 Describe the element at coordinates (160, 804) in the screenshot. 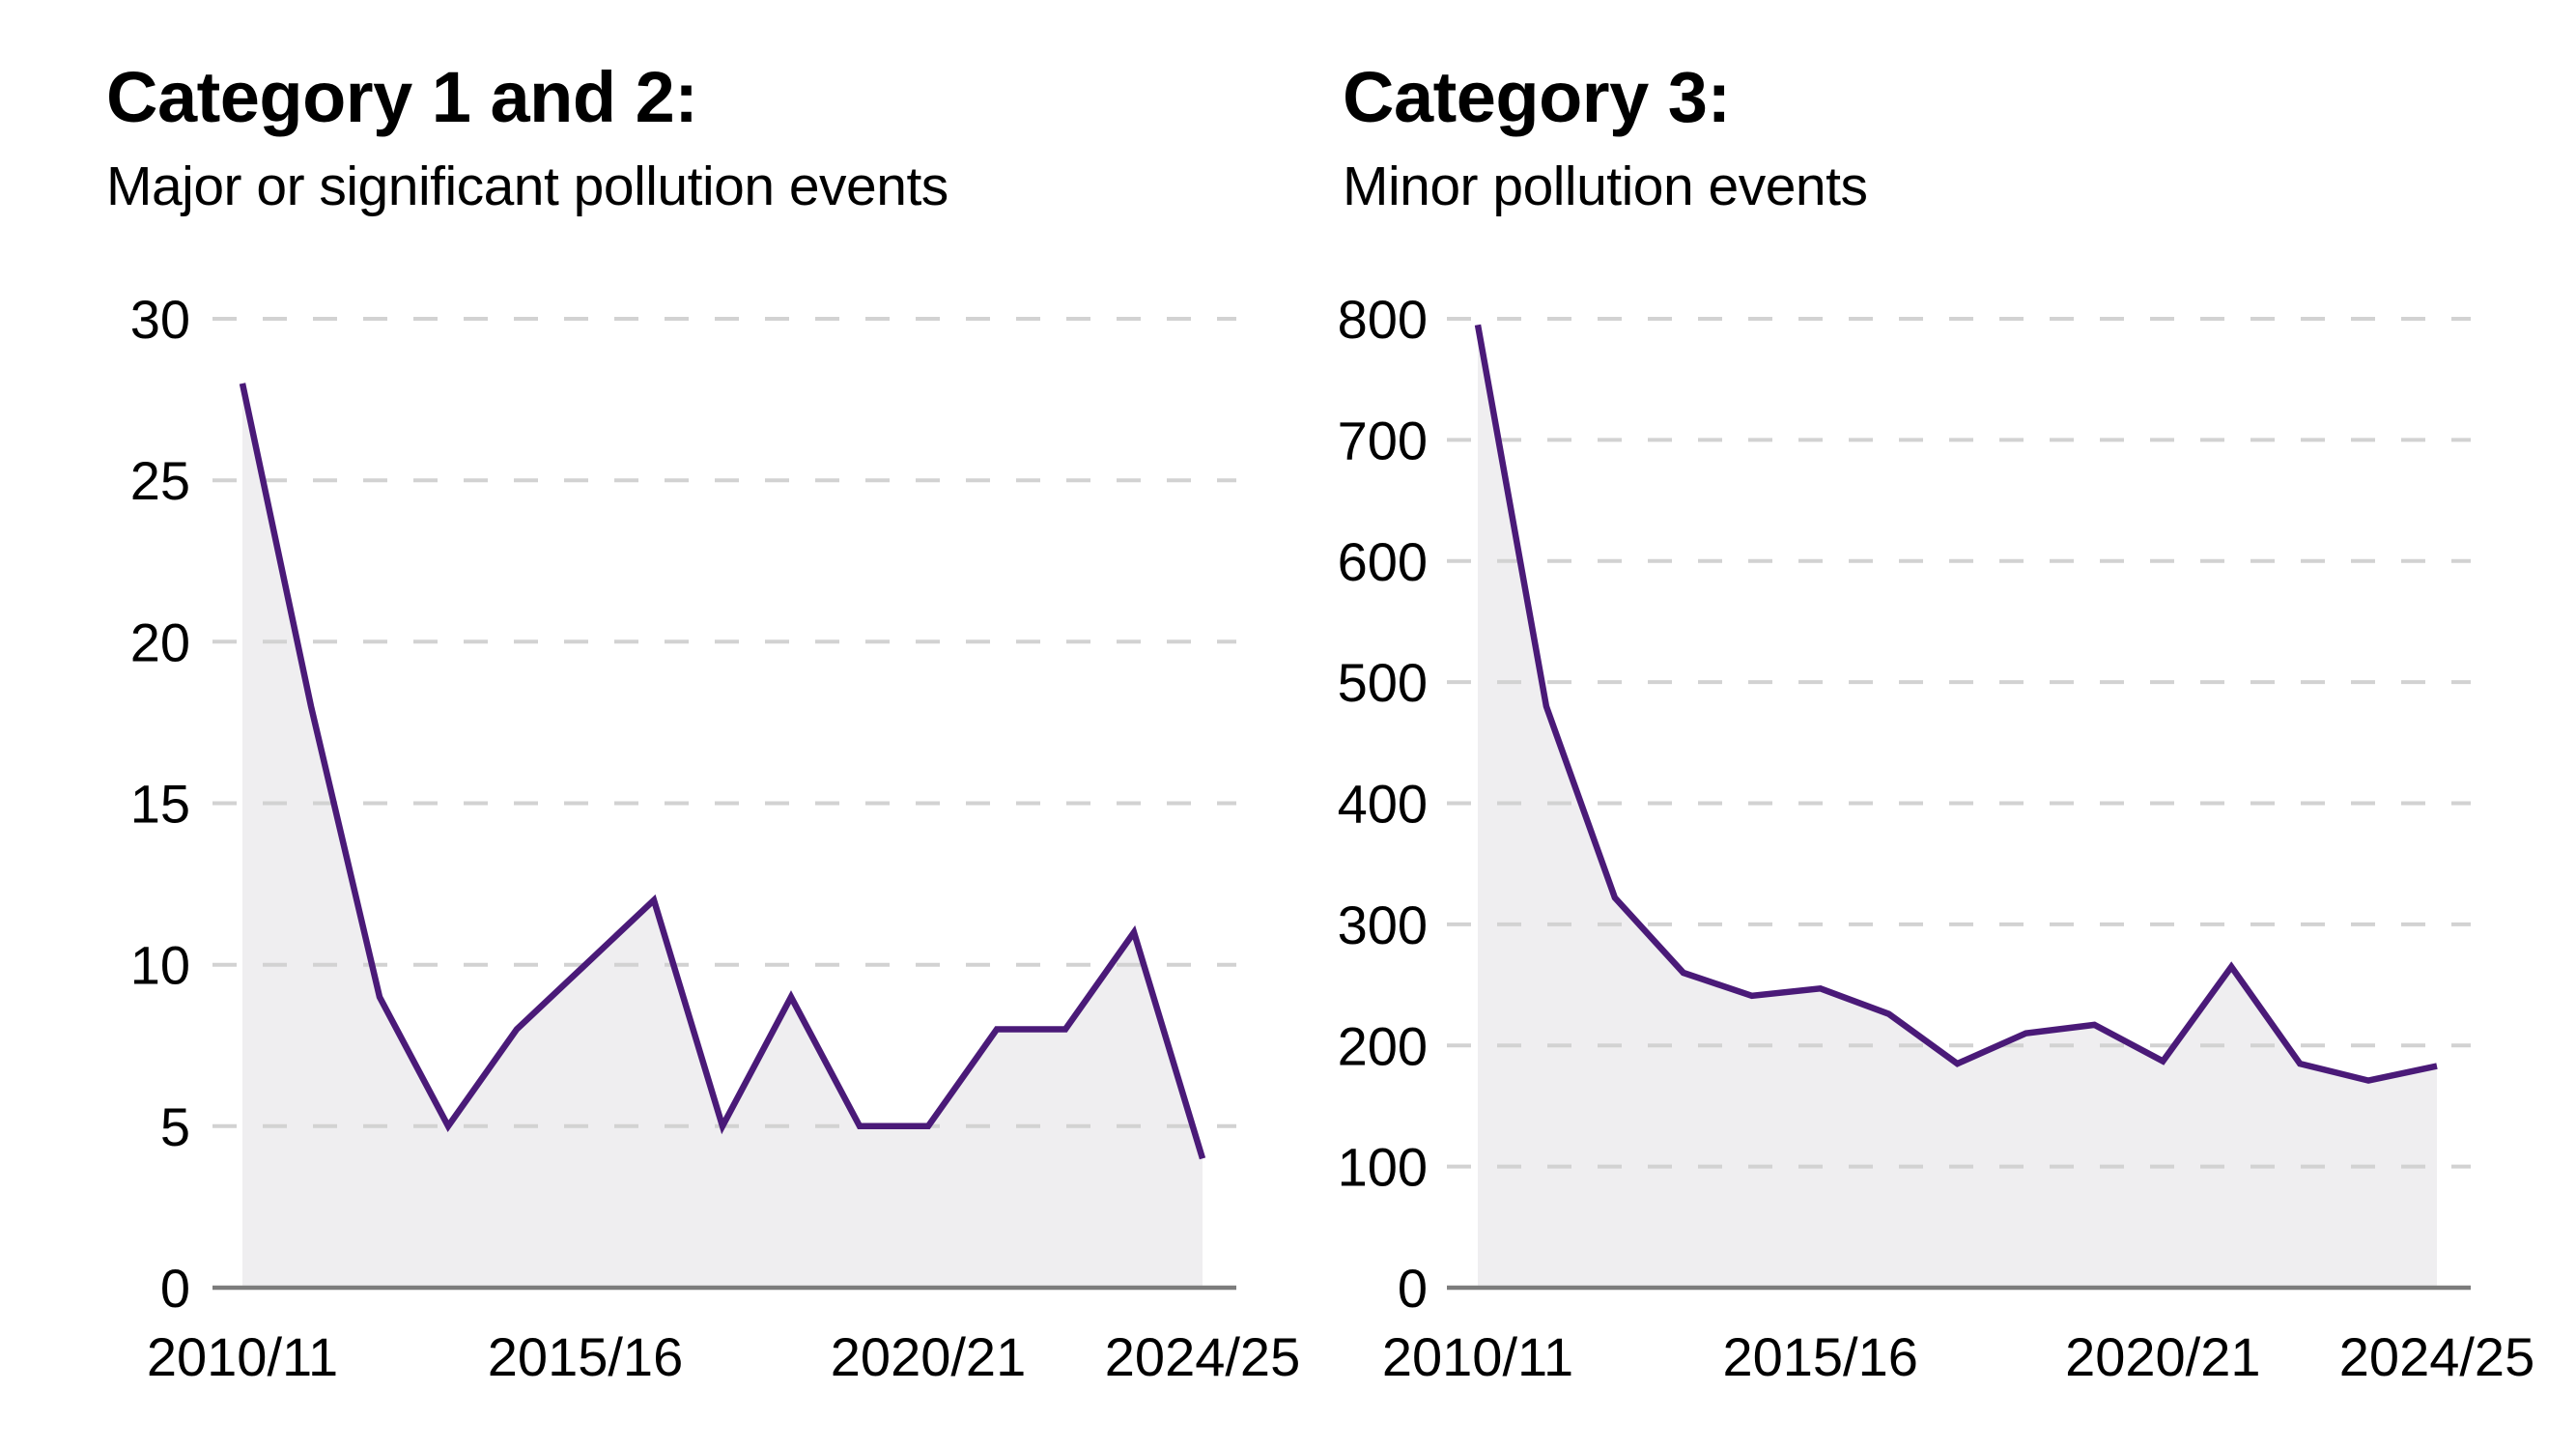

I see `left-chart-y-tick-label: 15` at that location.